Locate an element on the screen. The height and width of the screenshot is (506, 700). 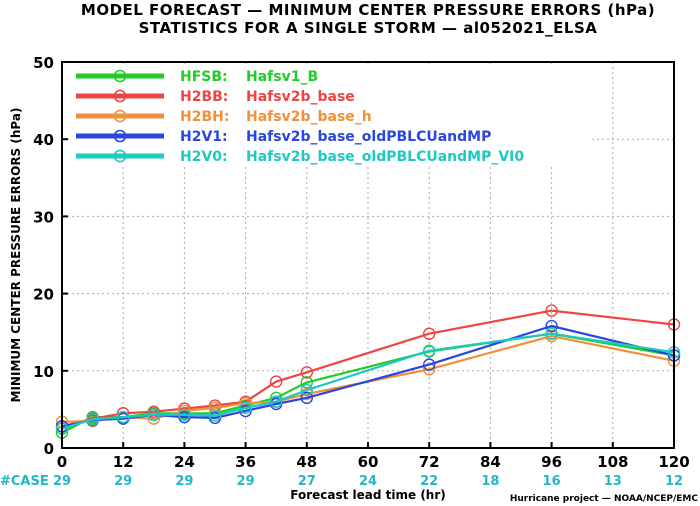
legend-item-h2bb: H2BB: Hafsv2b_base is located at coordinates (215, 97).